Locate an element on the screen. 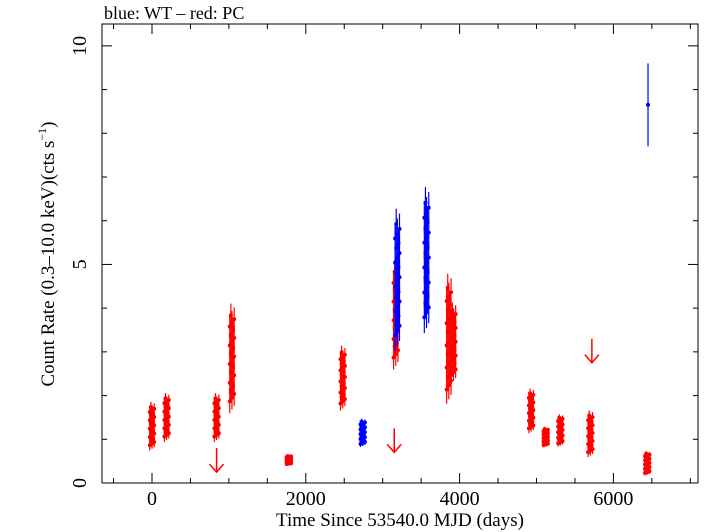  chart-title: blue: WT – red: PC is located at coordinates (174, 13).